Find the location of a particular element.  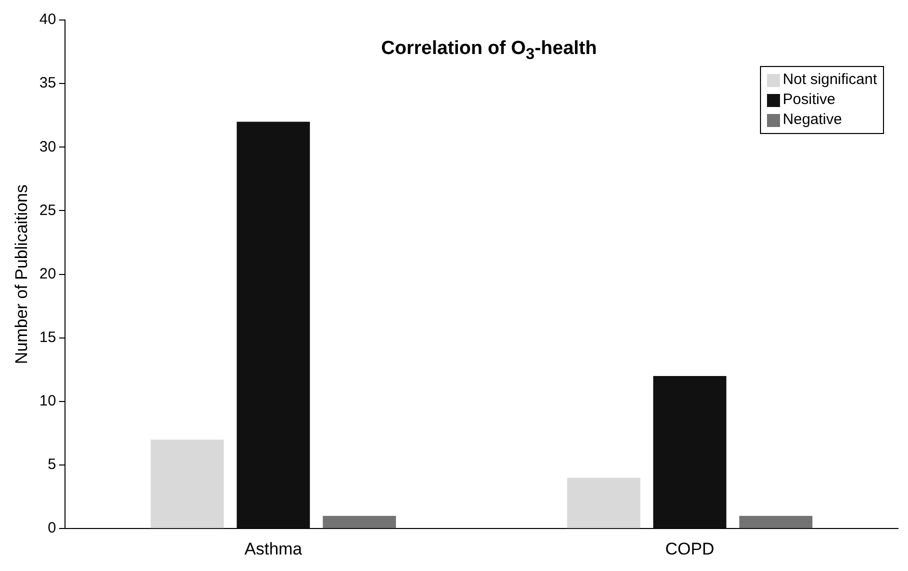

y-tick-label: 20 is located at coordinates (47, 273).